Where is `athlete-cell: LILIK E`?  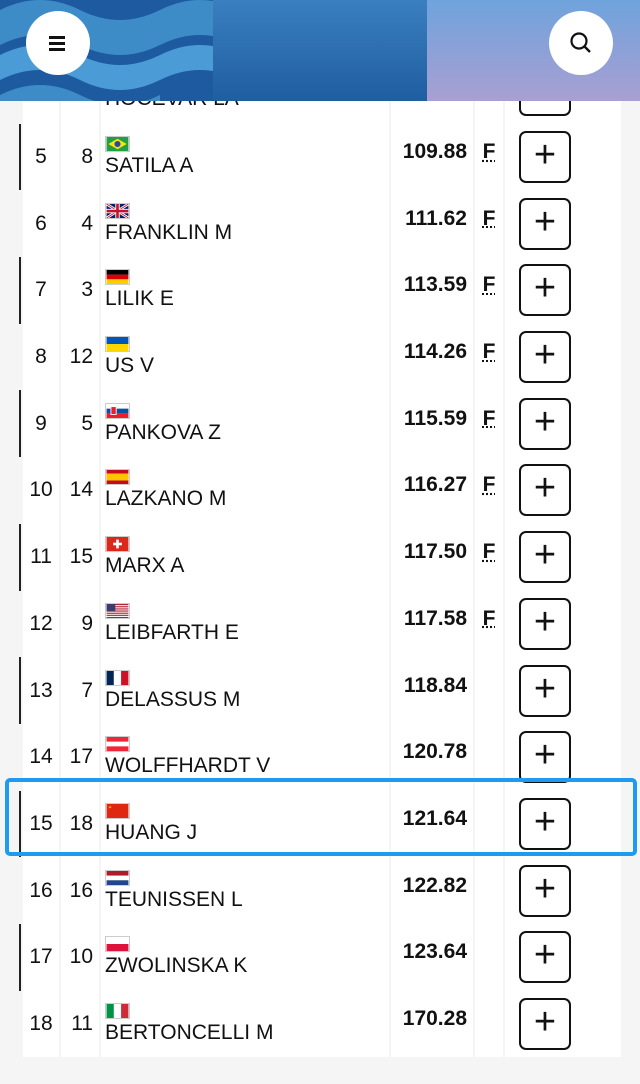
athlete-cell: LILIK E is located at coordinates (245, 290).